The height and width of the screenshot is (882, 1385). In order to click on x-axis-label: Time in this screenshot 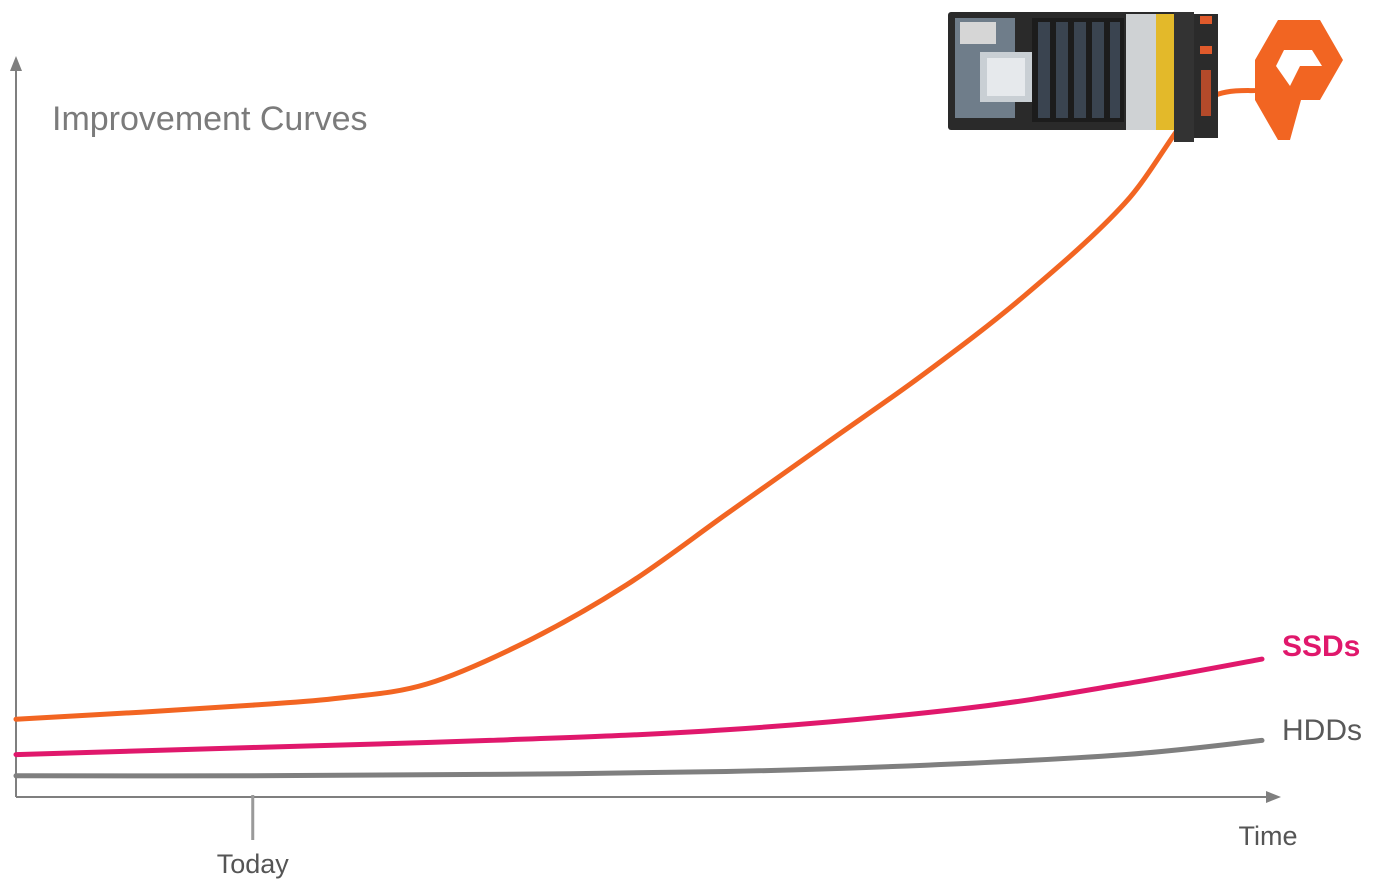, I will do `click(1268, 836)`.